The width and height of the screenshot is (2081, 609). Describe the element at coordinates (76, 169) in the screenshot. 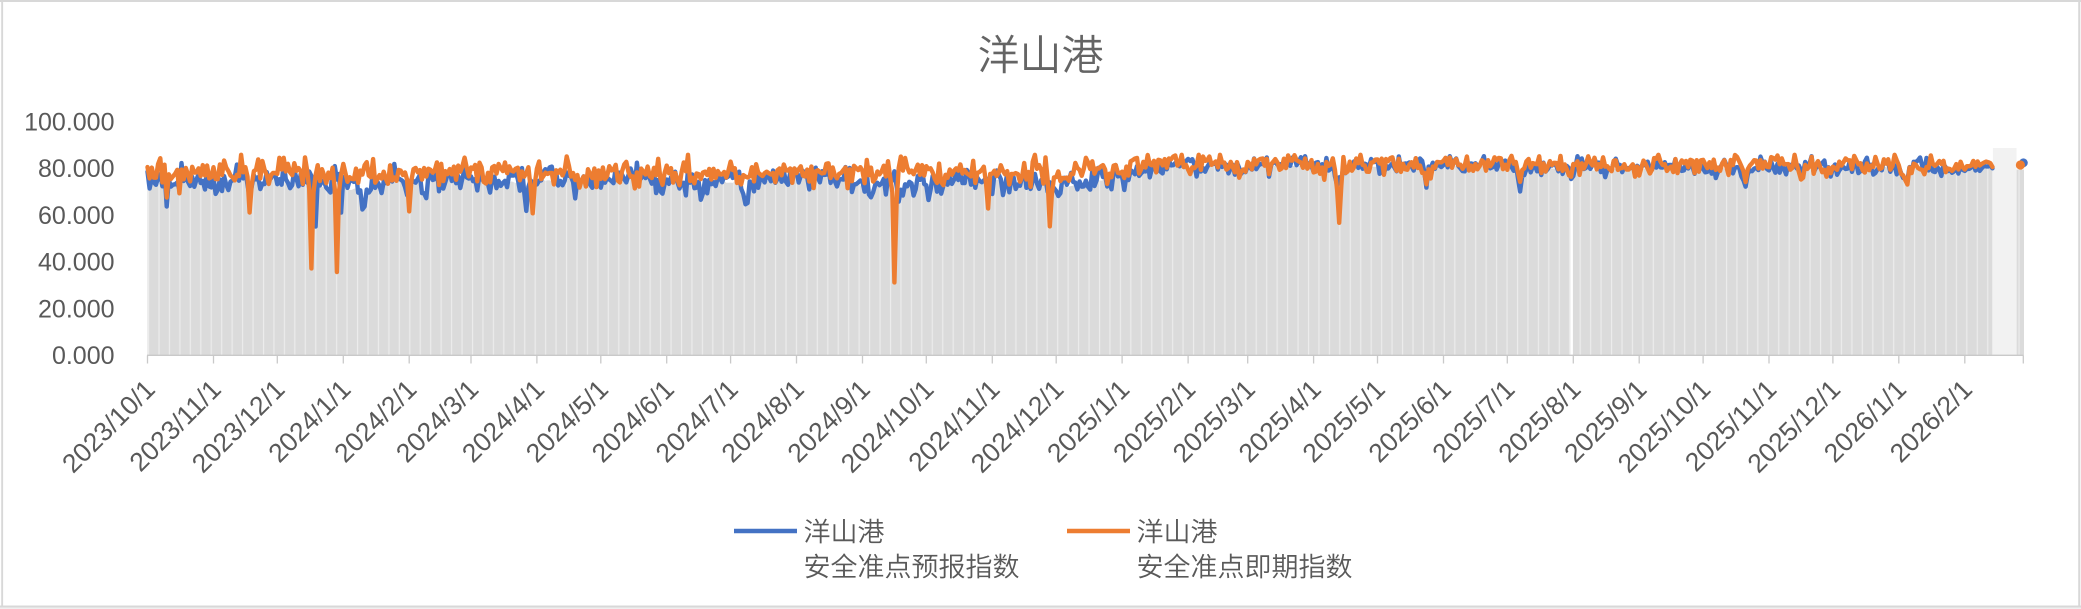

I see `svg-text: 80.000` at that location.